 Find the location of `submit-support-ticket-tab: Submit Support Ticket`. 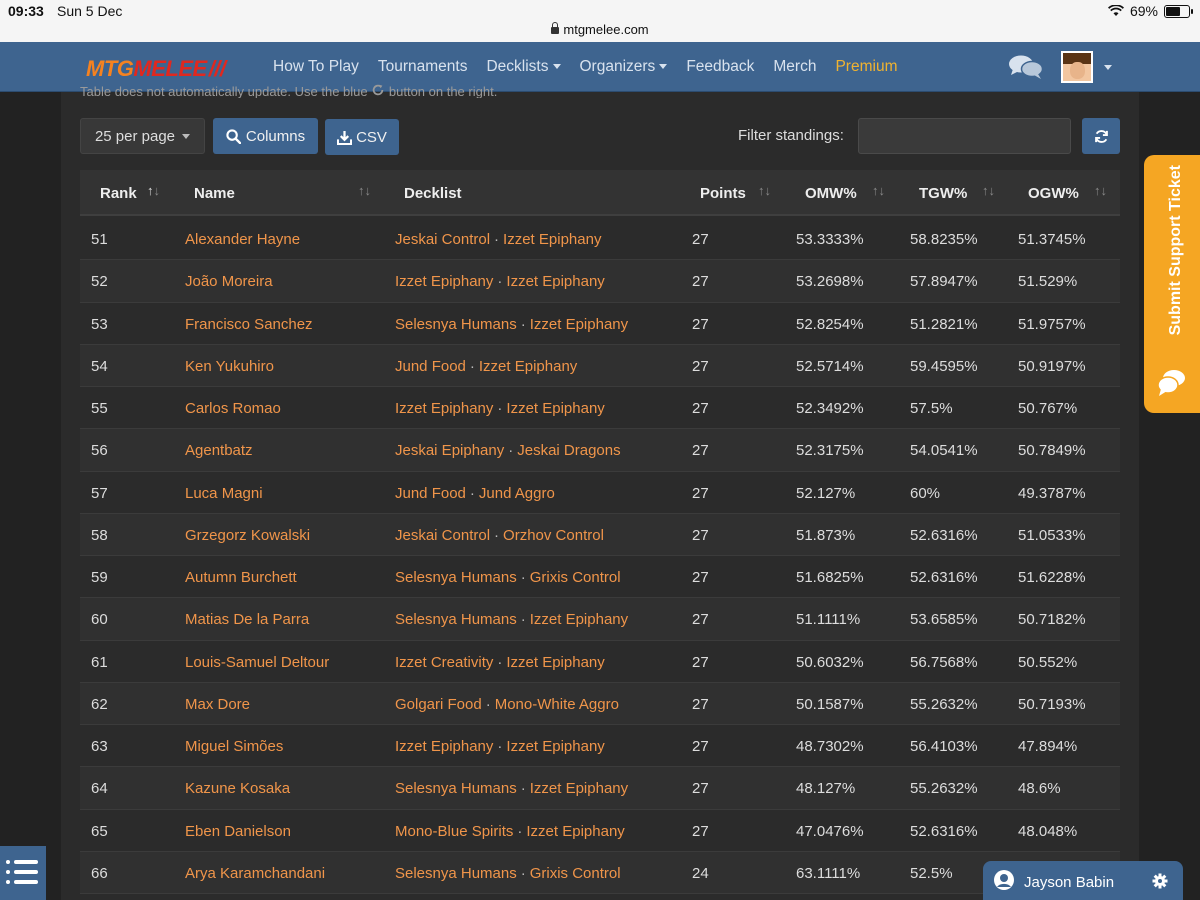

submit-support-ticket-tab: Submit Support Ticket is located at coordinates (1172, 284).